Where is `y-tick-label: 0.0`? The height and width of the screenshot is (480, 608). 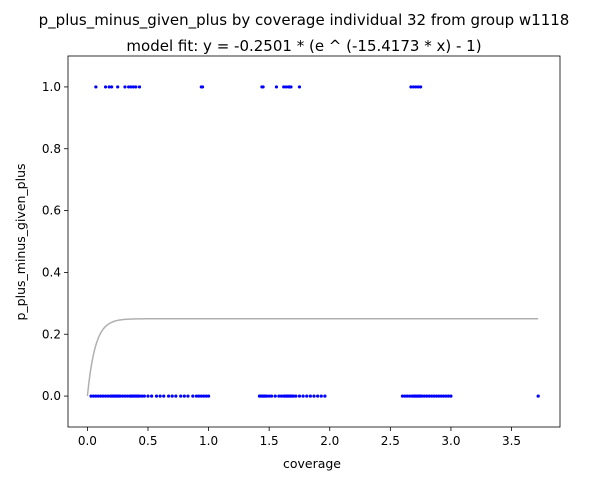
y-tick-label: 0.0 is located at coordinates (51, 396).